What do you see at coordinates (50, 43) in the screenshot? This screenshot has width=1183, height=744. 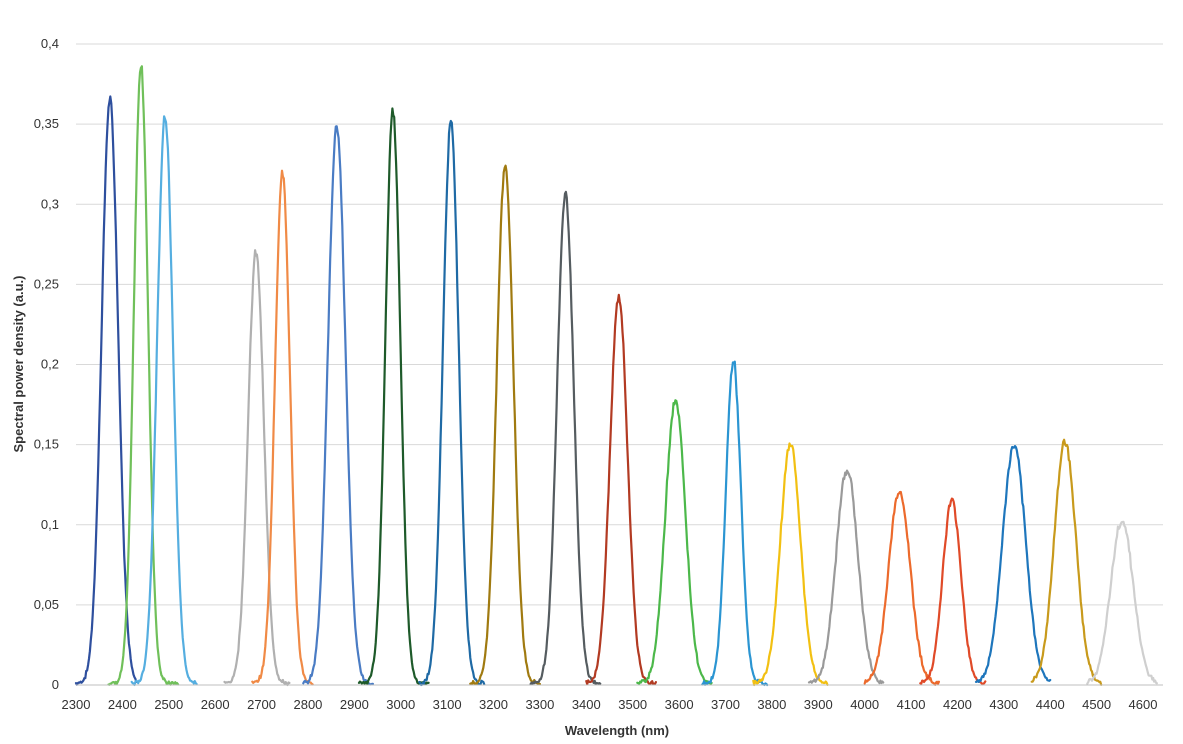 I see `y-tick-label: 0,4` at bounding box center [50, 43].